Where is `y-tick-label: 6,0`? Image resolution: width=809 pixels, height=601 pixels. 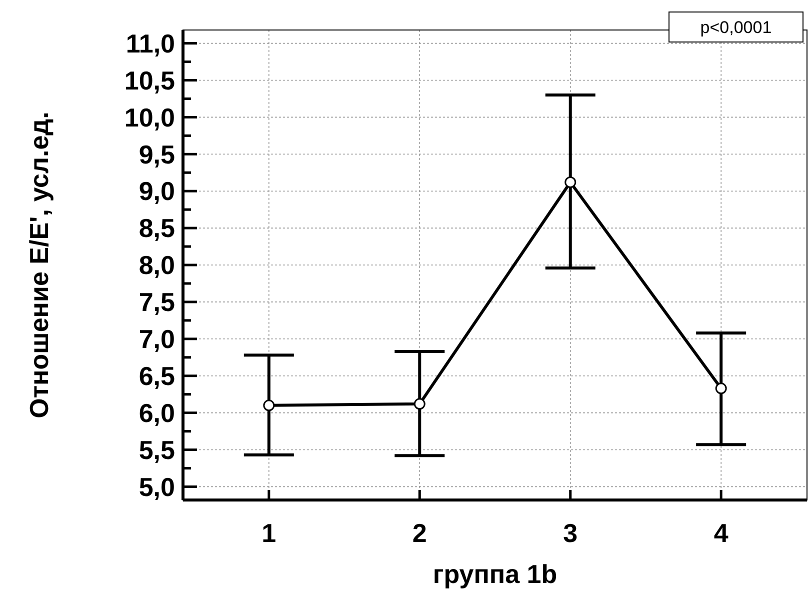
y-tick-label: 6,0 is located at coordinates (156, 413).